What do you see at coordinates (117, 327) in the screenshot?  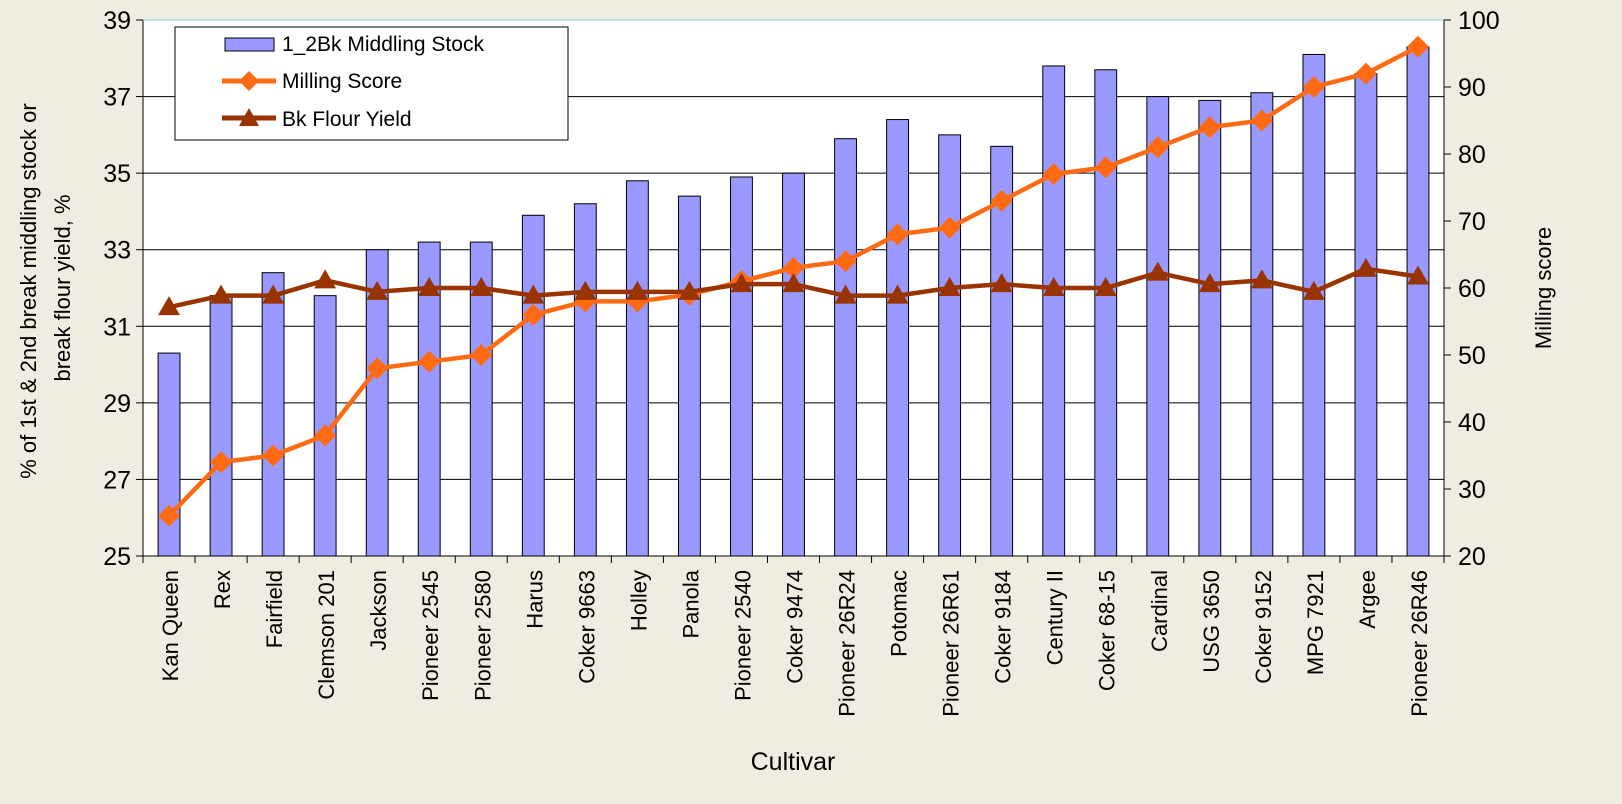 I see `y-left-tick-label: 31` at bounding box center [117, 327].